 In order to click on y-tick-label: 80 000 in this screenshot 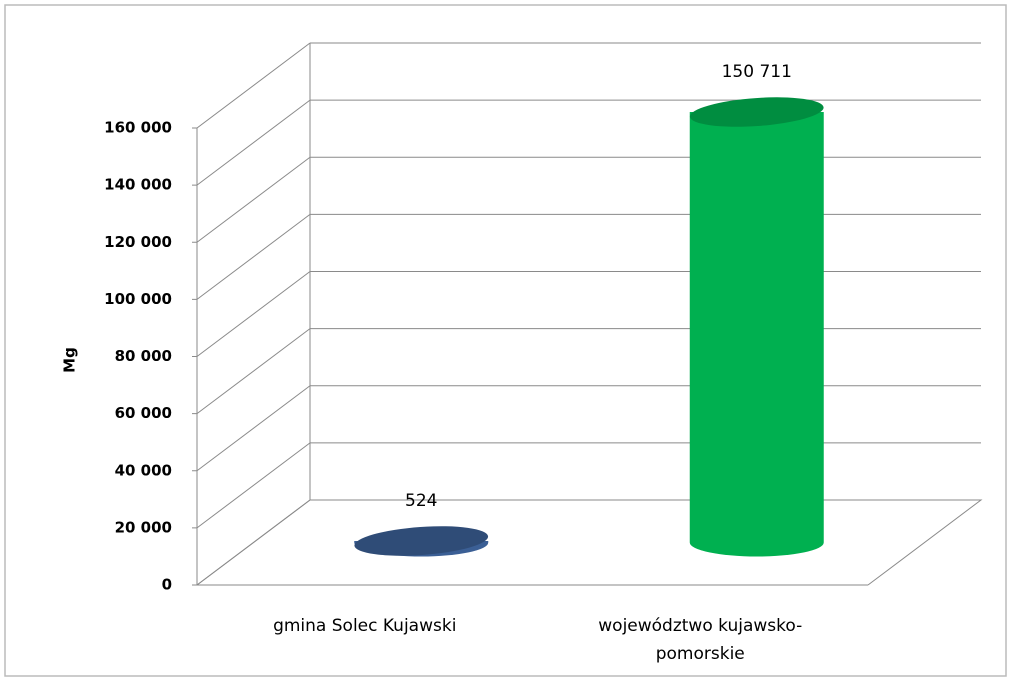, I will do `click(143, 356)`.